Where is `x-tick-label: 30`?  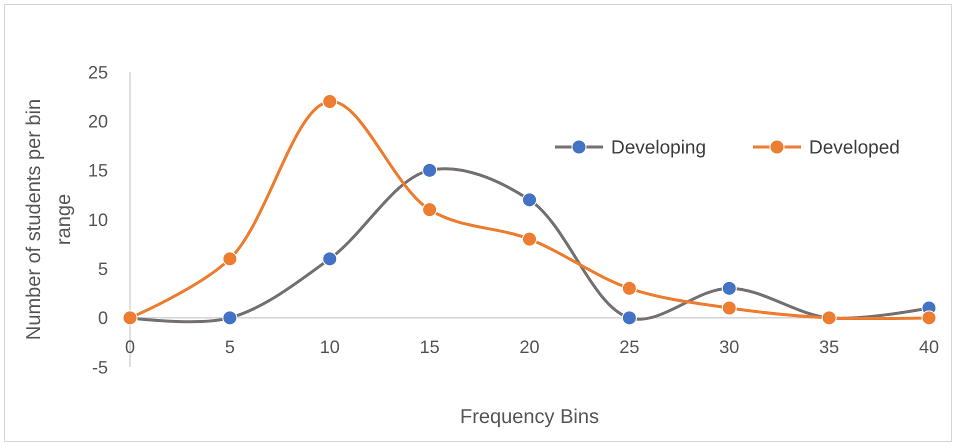 x-tick-label: 30 is located at coordinates (729, 346).